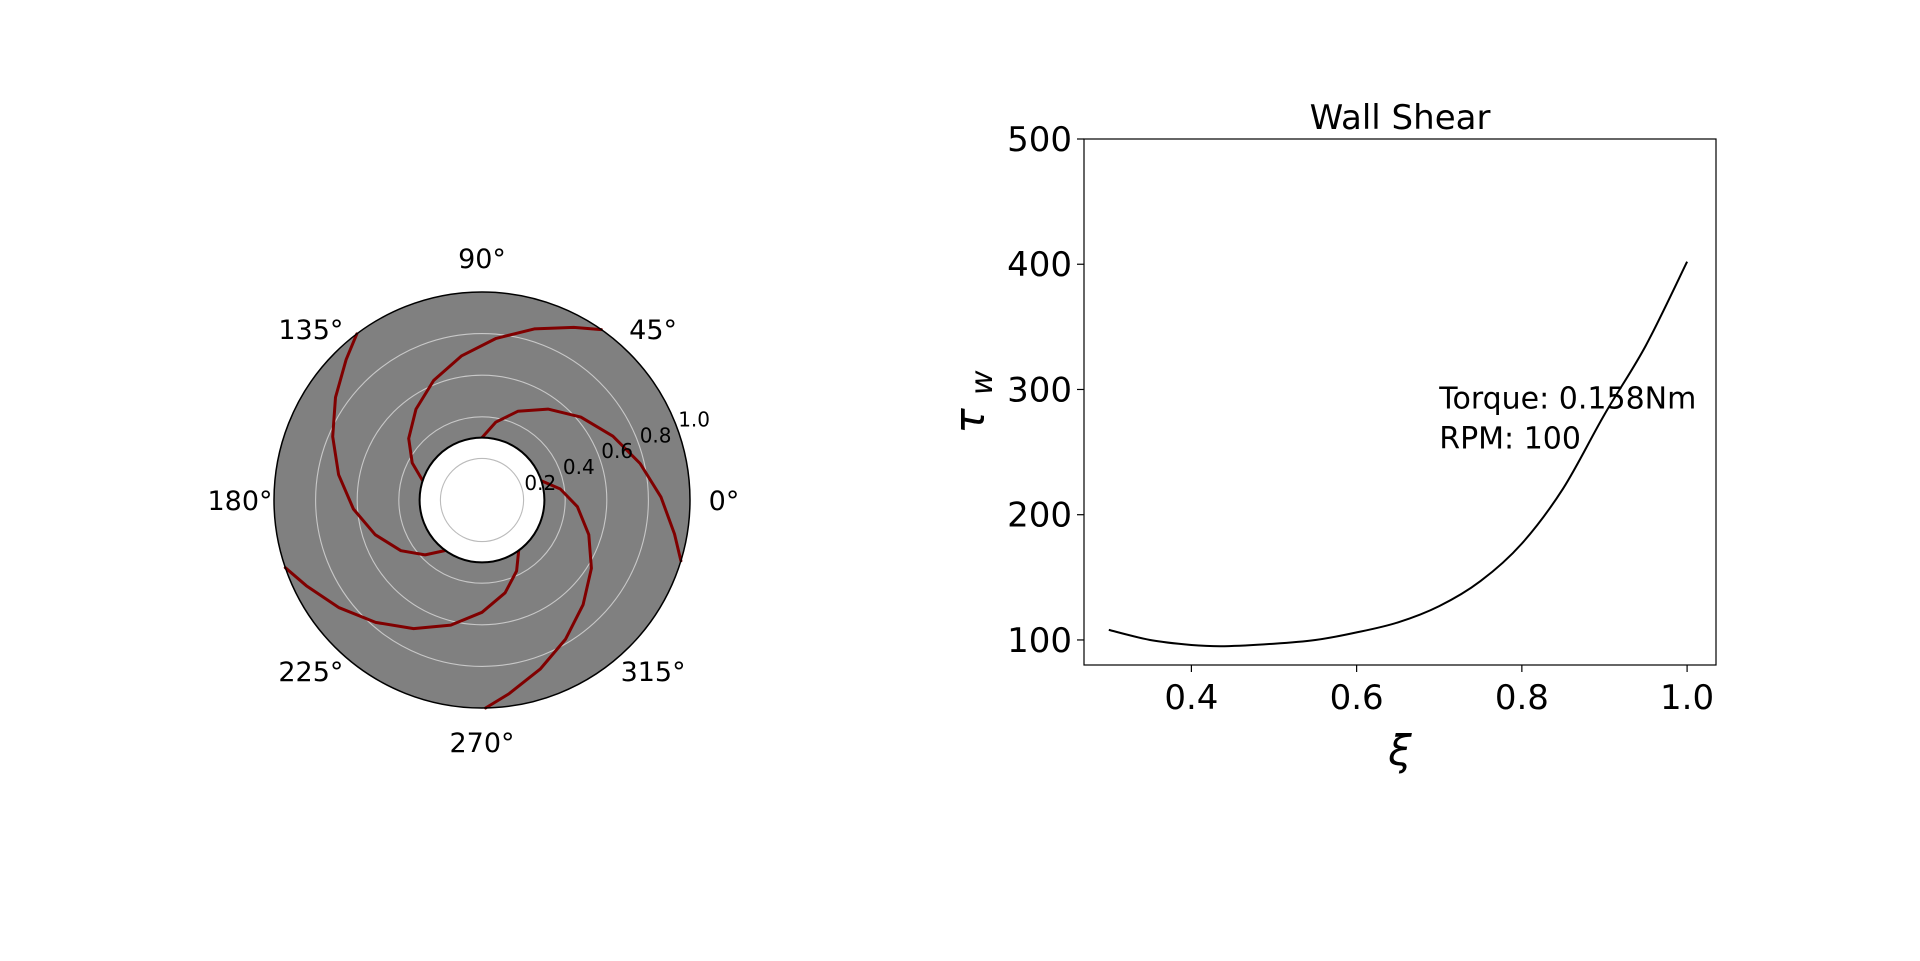  What do you see at coordinates (1039, 140) in the screenshot?
I see `y-tick-label-4: 500` at bounding box center [1039, 140].